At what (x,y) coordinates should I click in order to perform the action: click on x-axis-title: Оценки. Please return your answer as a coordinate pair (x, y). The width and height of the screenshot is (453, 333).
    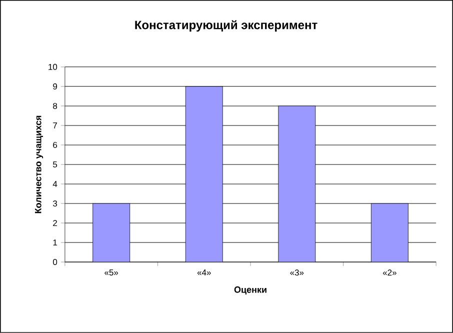
    Looking at the image, I should click on (250, 290).